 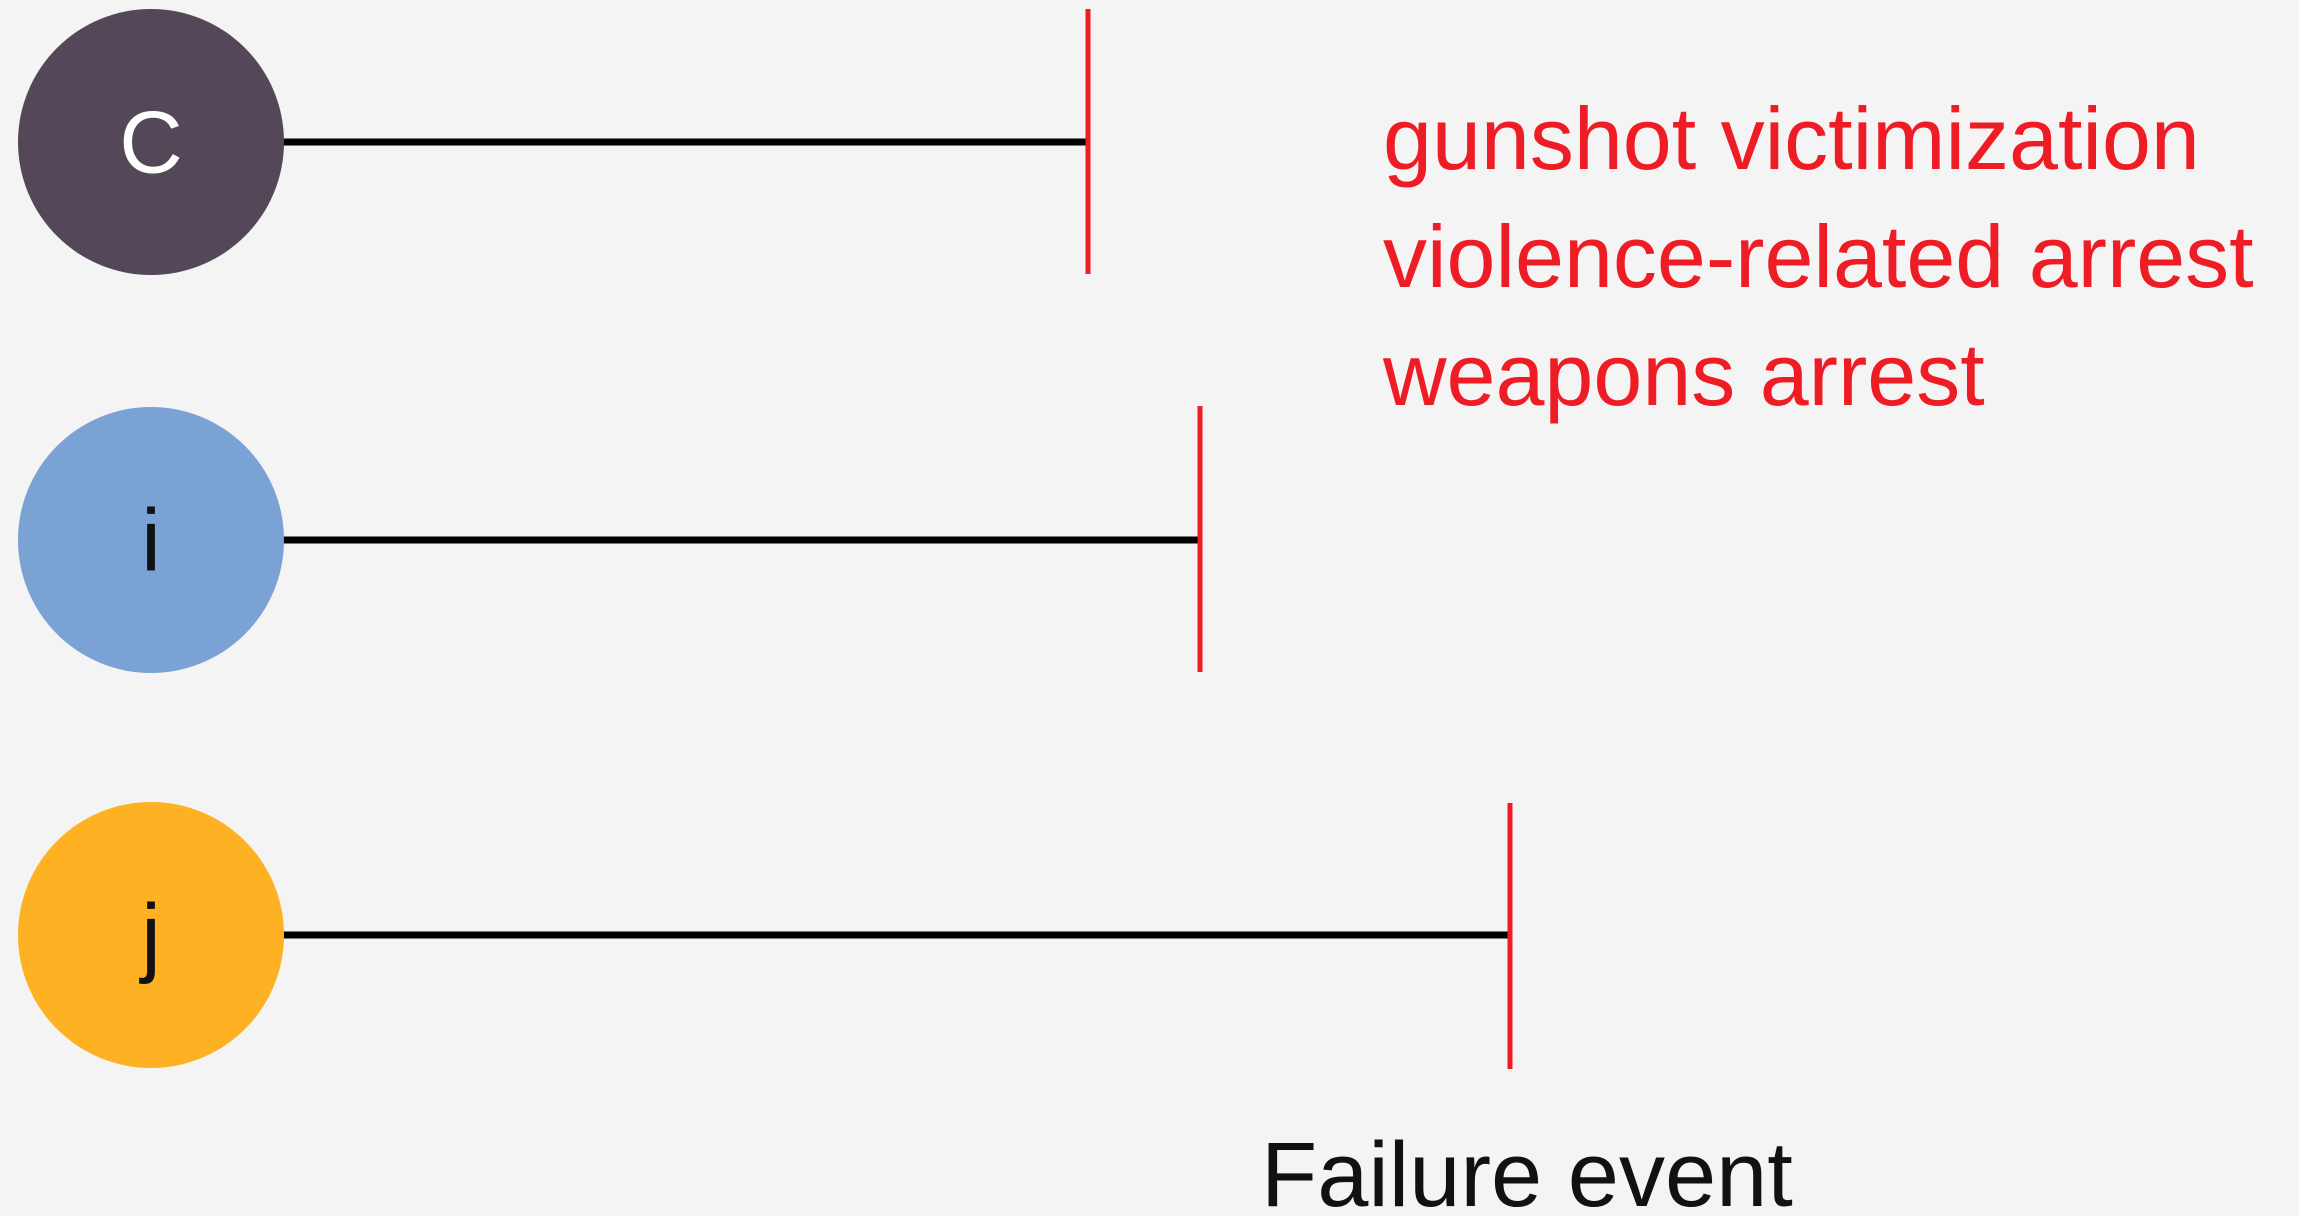 I want to click on node-label: j, so click(x=149, y=935).